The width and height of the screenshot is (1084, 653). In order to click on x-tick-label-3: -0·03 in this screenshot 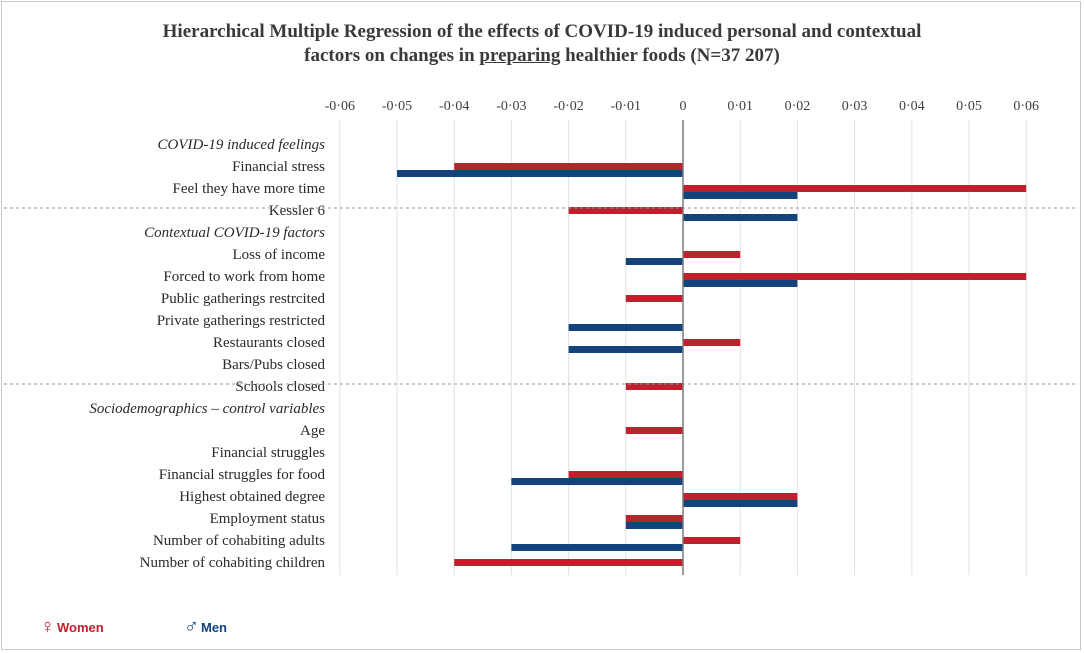, I will do `click(511, 106)`.